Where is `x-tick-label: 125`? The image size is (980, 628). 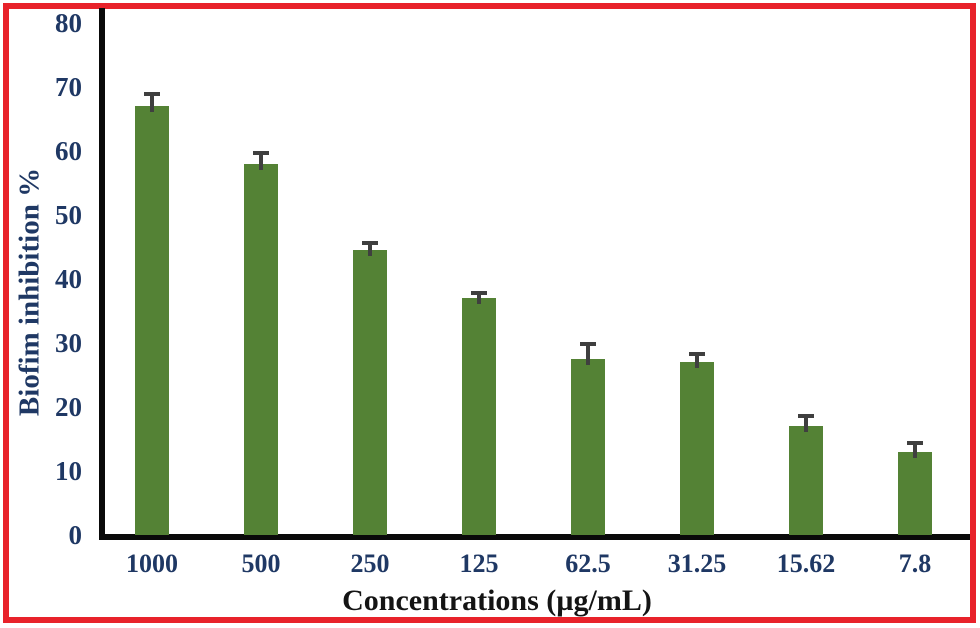
x-tick-label: 125 is located at coordinates (479, 563).